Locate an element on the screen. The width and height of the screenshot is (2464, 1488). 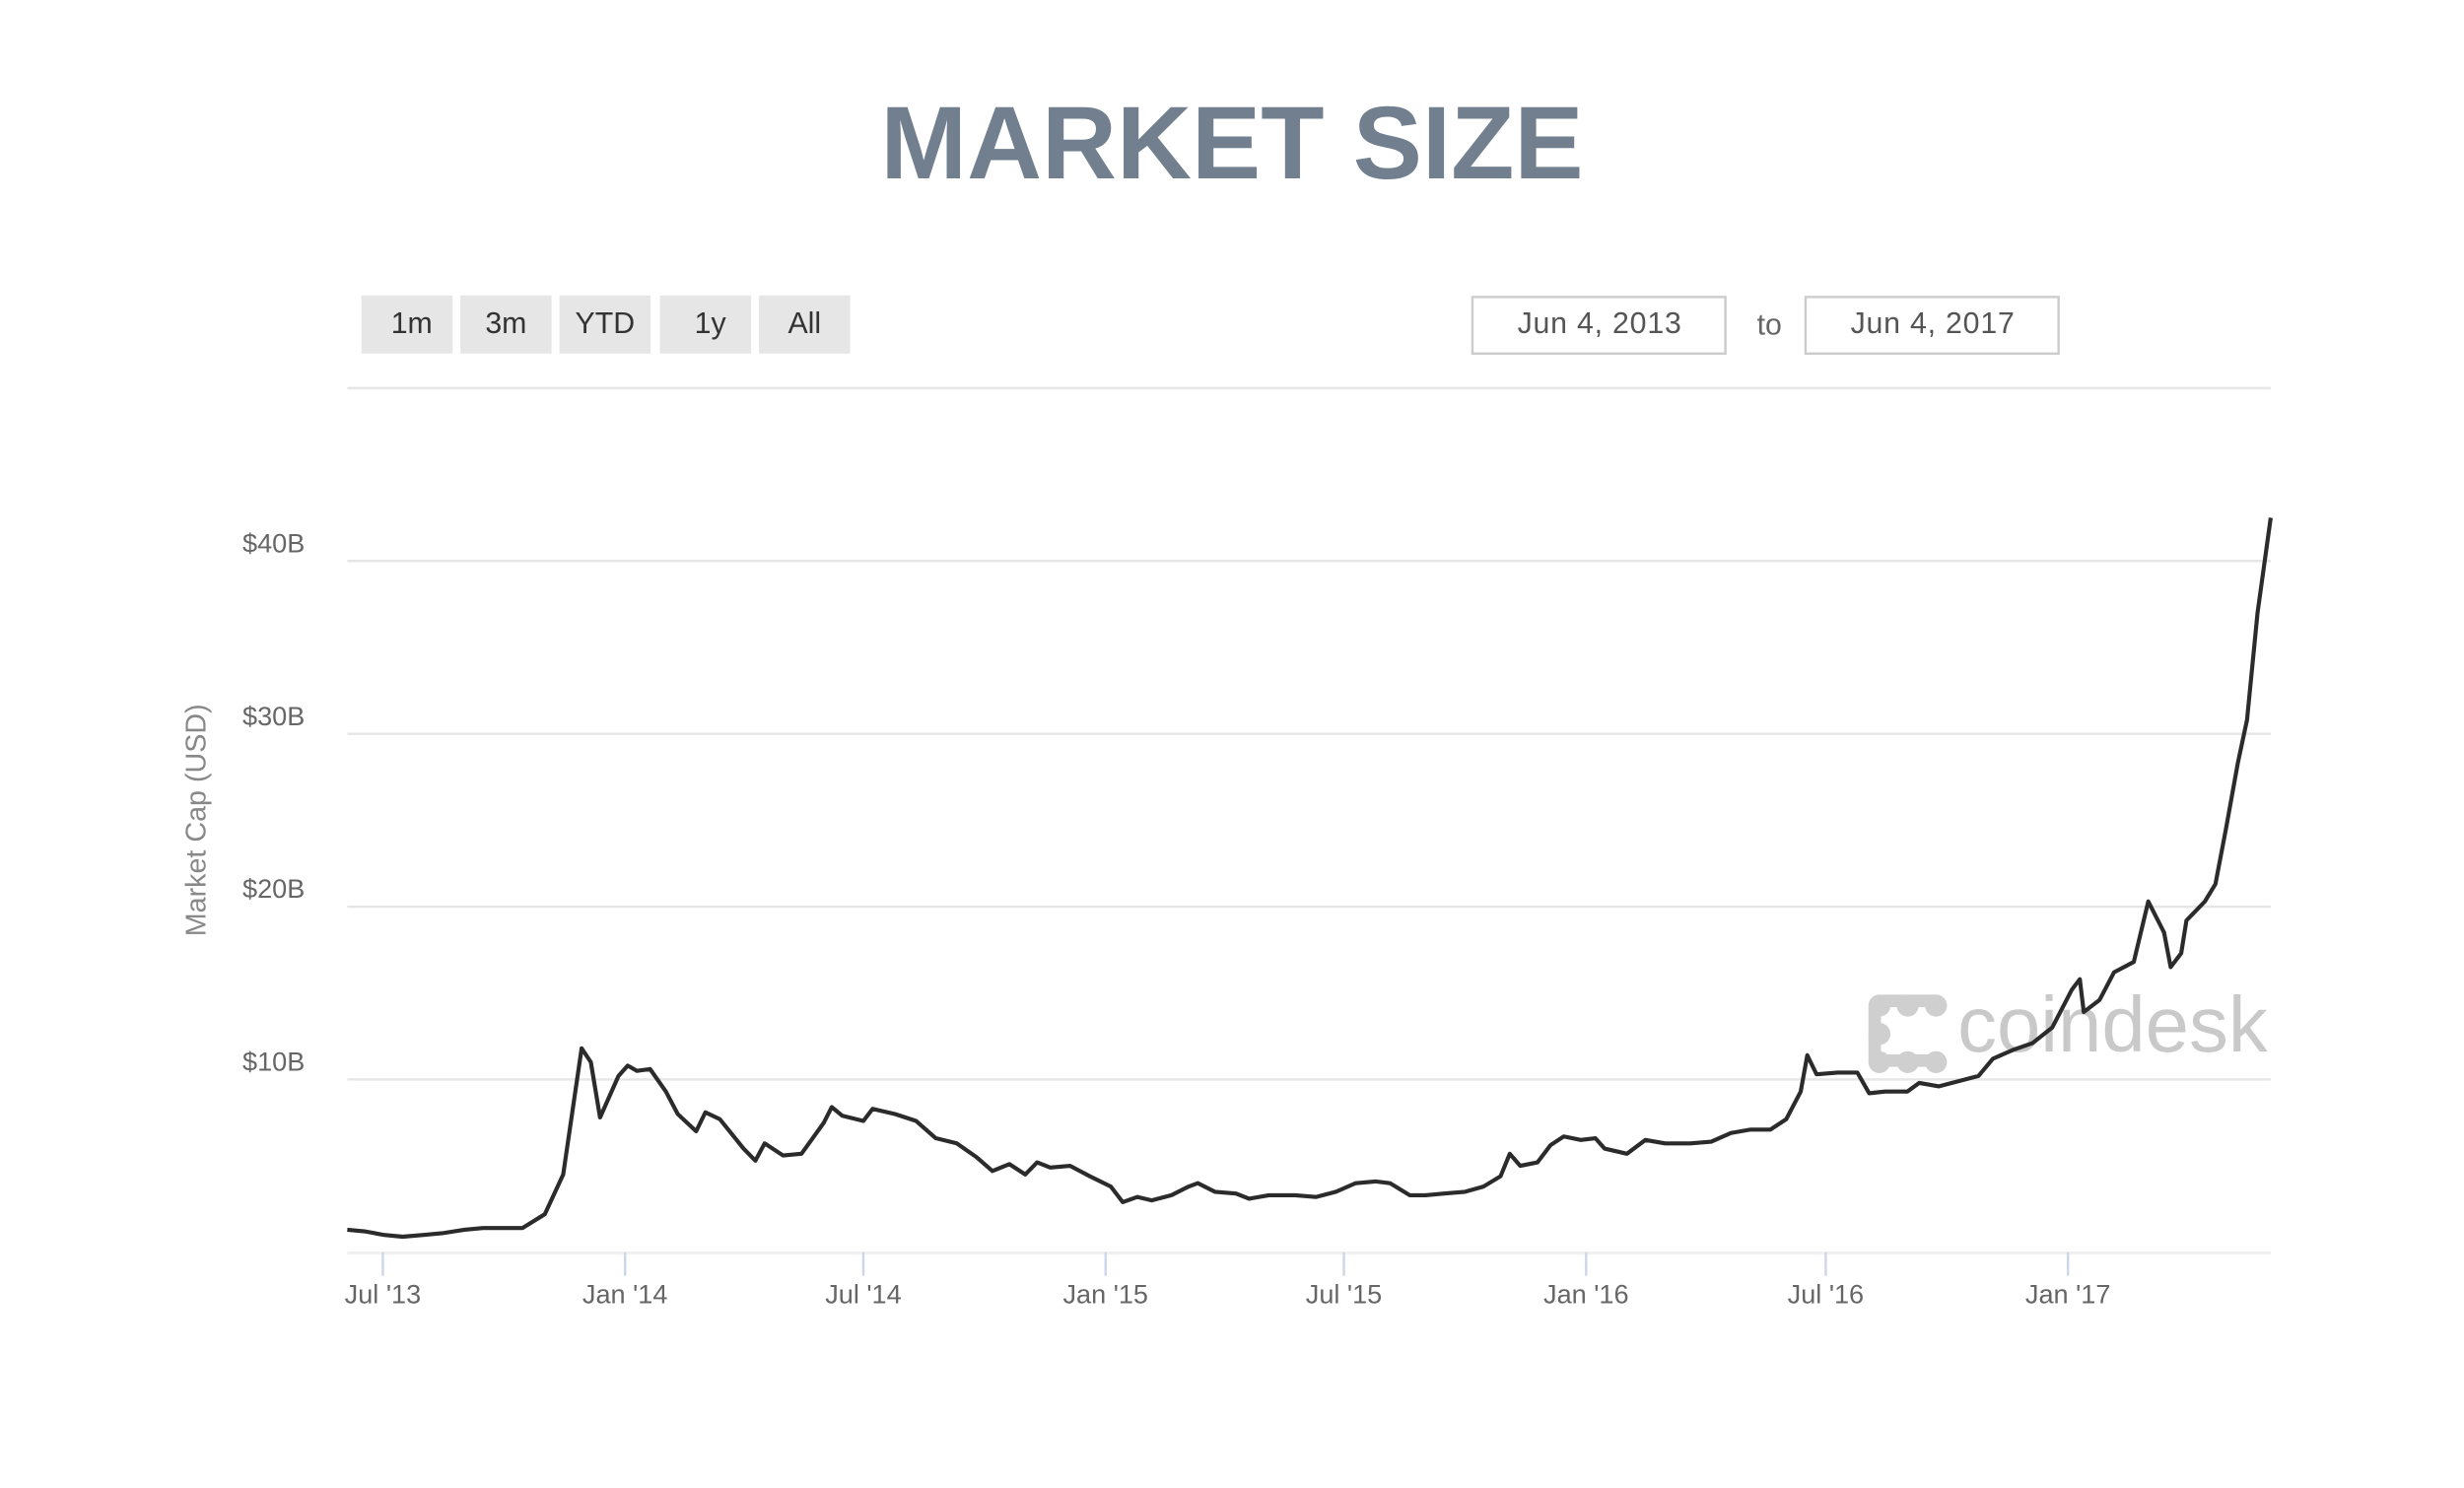
watermark-logo is located at coordinates (1908, 1034).